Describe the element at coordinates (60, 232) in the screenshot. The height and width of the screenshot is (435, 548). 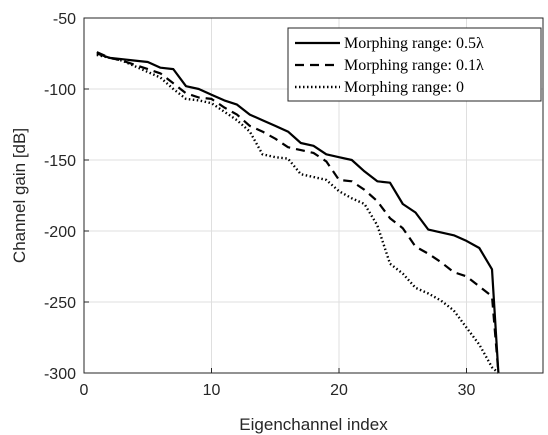
I see `y-tick-label: -200` at that location.